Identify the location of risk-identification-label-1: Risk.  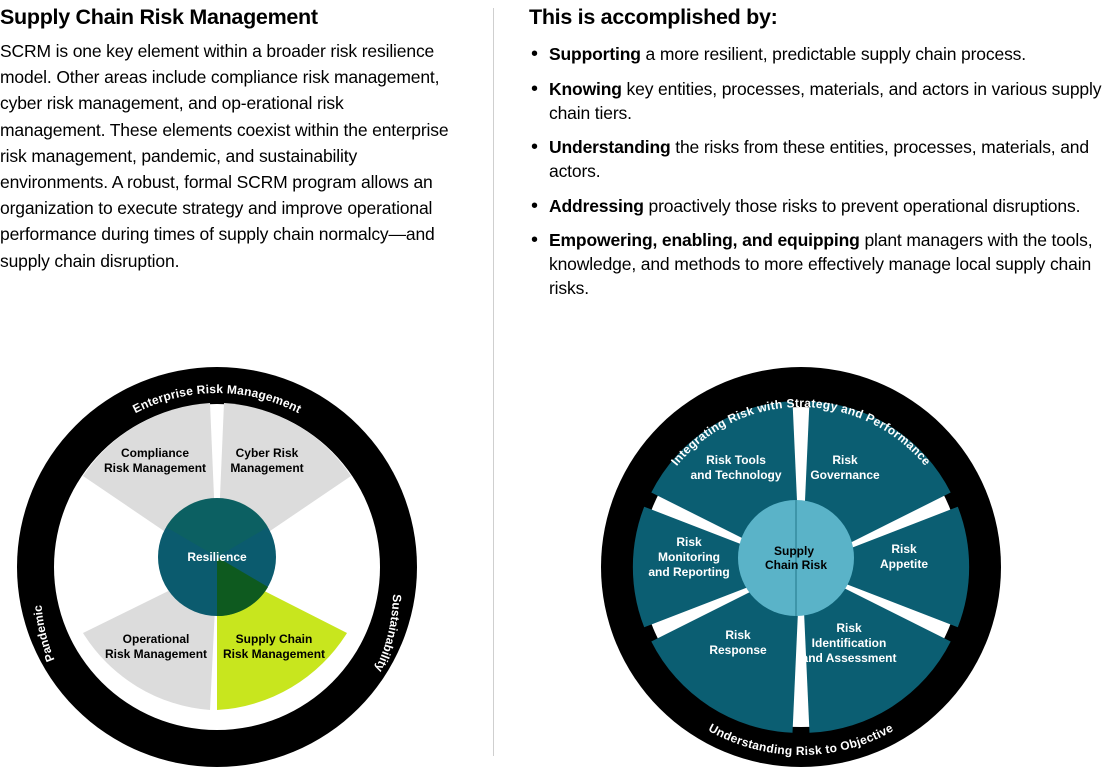
(849, 628).